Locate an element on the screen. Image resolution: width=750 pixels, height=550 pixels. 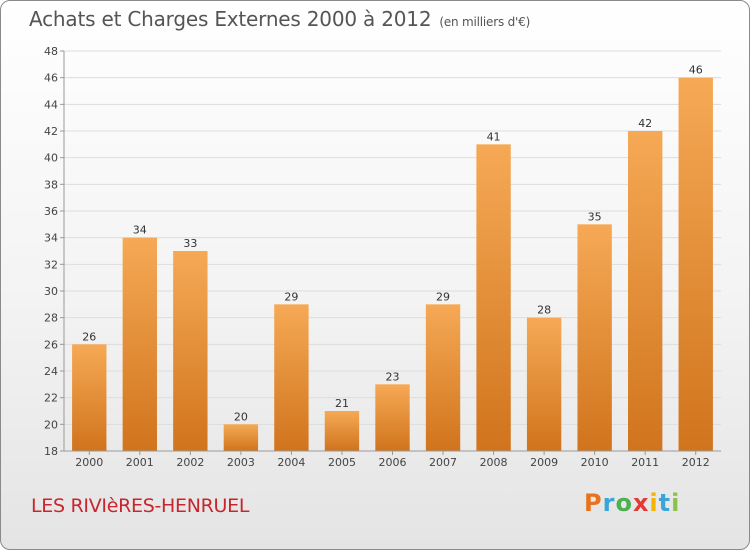
y-tick-label: 30 is located at coordinates (51, 291).